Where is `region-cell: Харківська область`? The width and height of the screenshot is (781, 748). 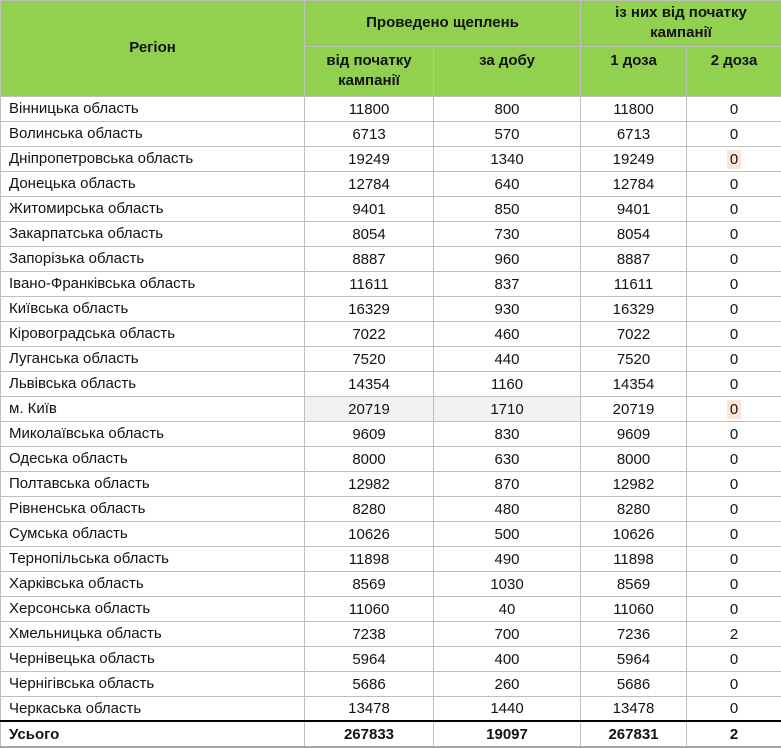 region-cell: Харківська область is located at coordinates (153, 583).